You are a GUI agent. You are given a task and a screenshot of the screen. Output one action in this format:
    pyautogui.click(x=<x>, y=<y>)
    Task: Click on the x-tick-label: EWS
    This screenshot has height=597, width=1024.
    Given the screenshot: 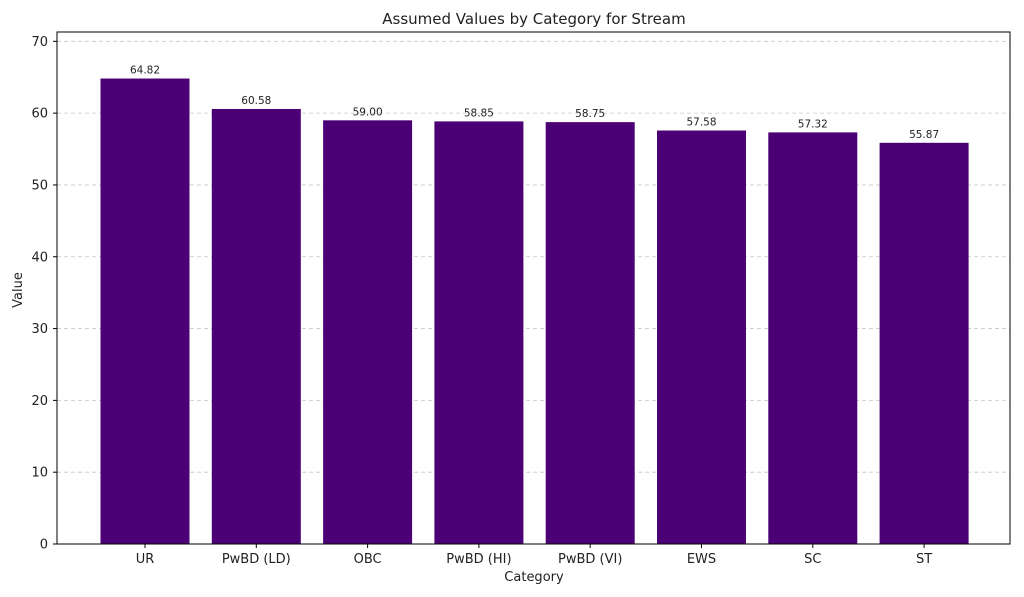 What is the action you would take?
    pyautogui.click(x=701, y=559)
    